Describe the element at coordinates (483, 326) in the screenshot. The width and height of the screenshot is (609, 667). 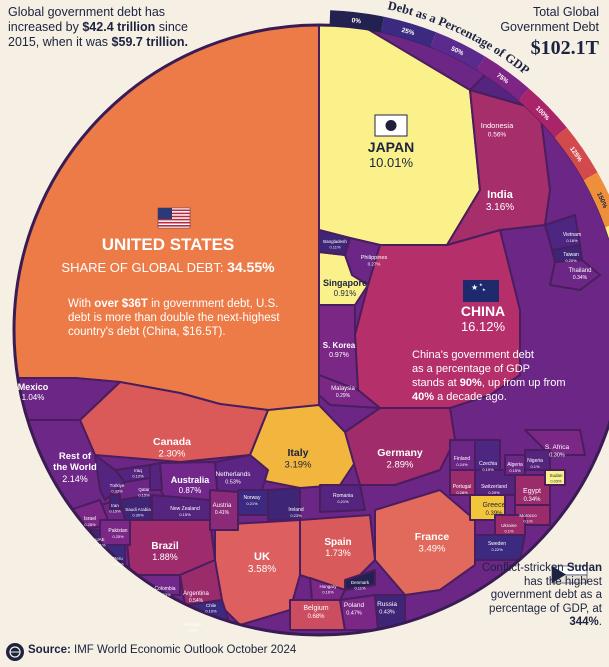
I see `label-china-share: 16.12%` at that location.